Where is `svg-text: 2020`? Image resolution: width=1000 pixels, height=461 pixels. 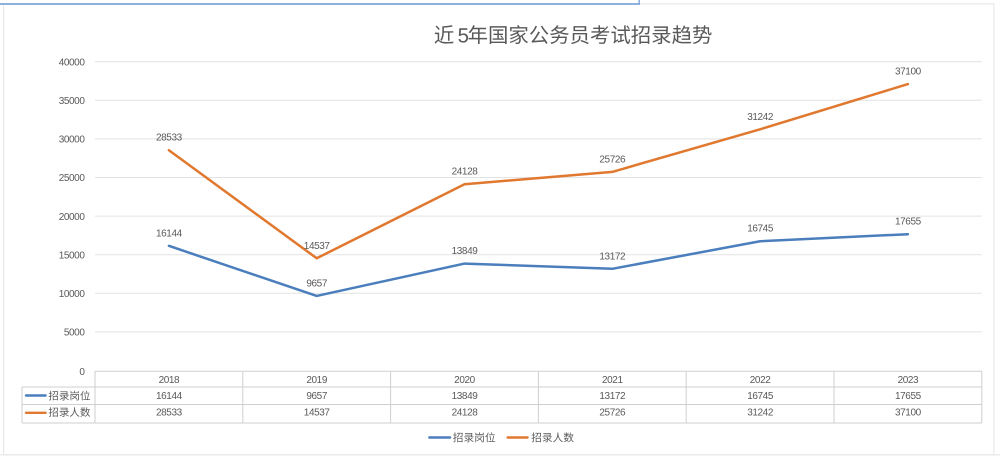 svg-text: 2020 is located at coordinates (464, 380).